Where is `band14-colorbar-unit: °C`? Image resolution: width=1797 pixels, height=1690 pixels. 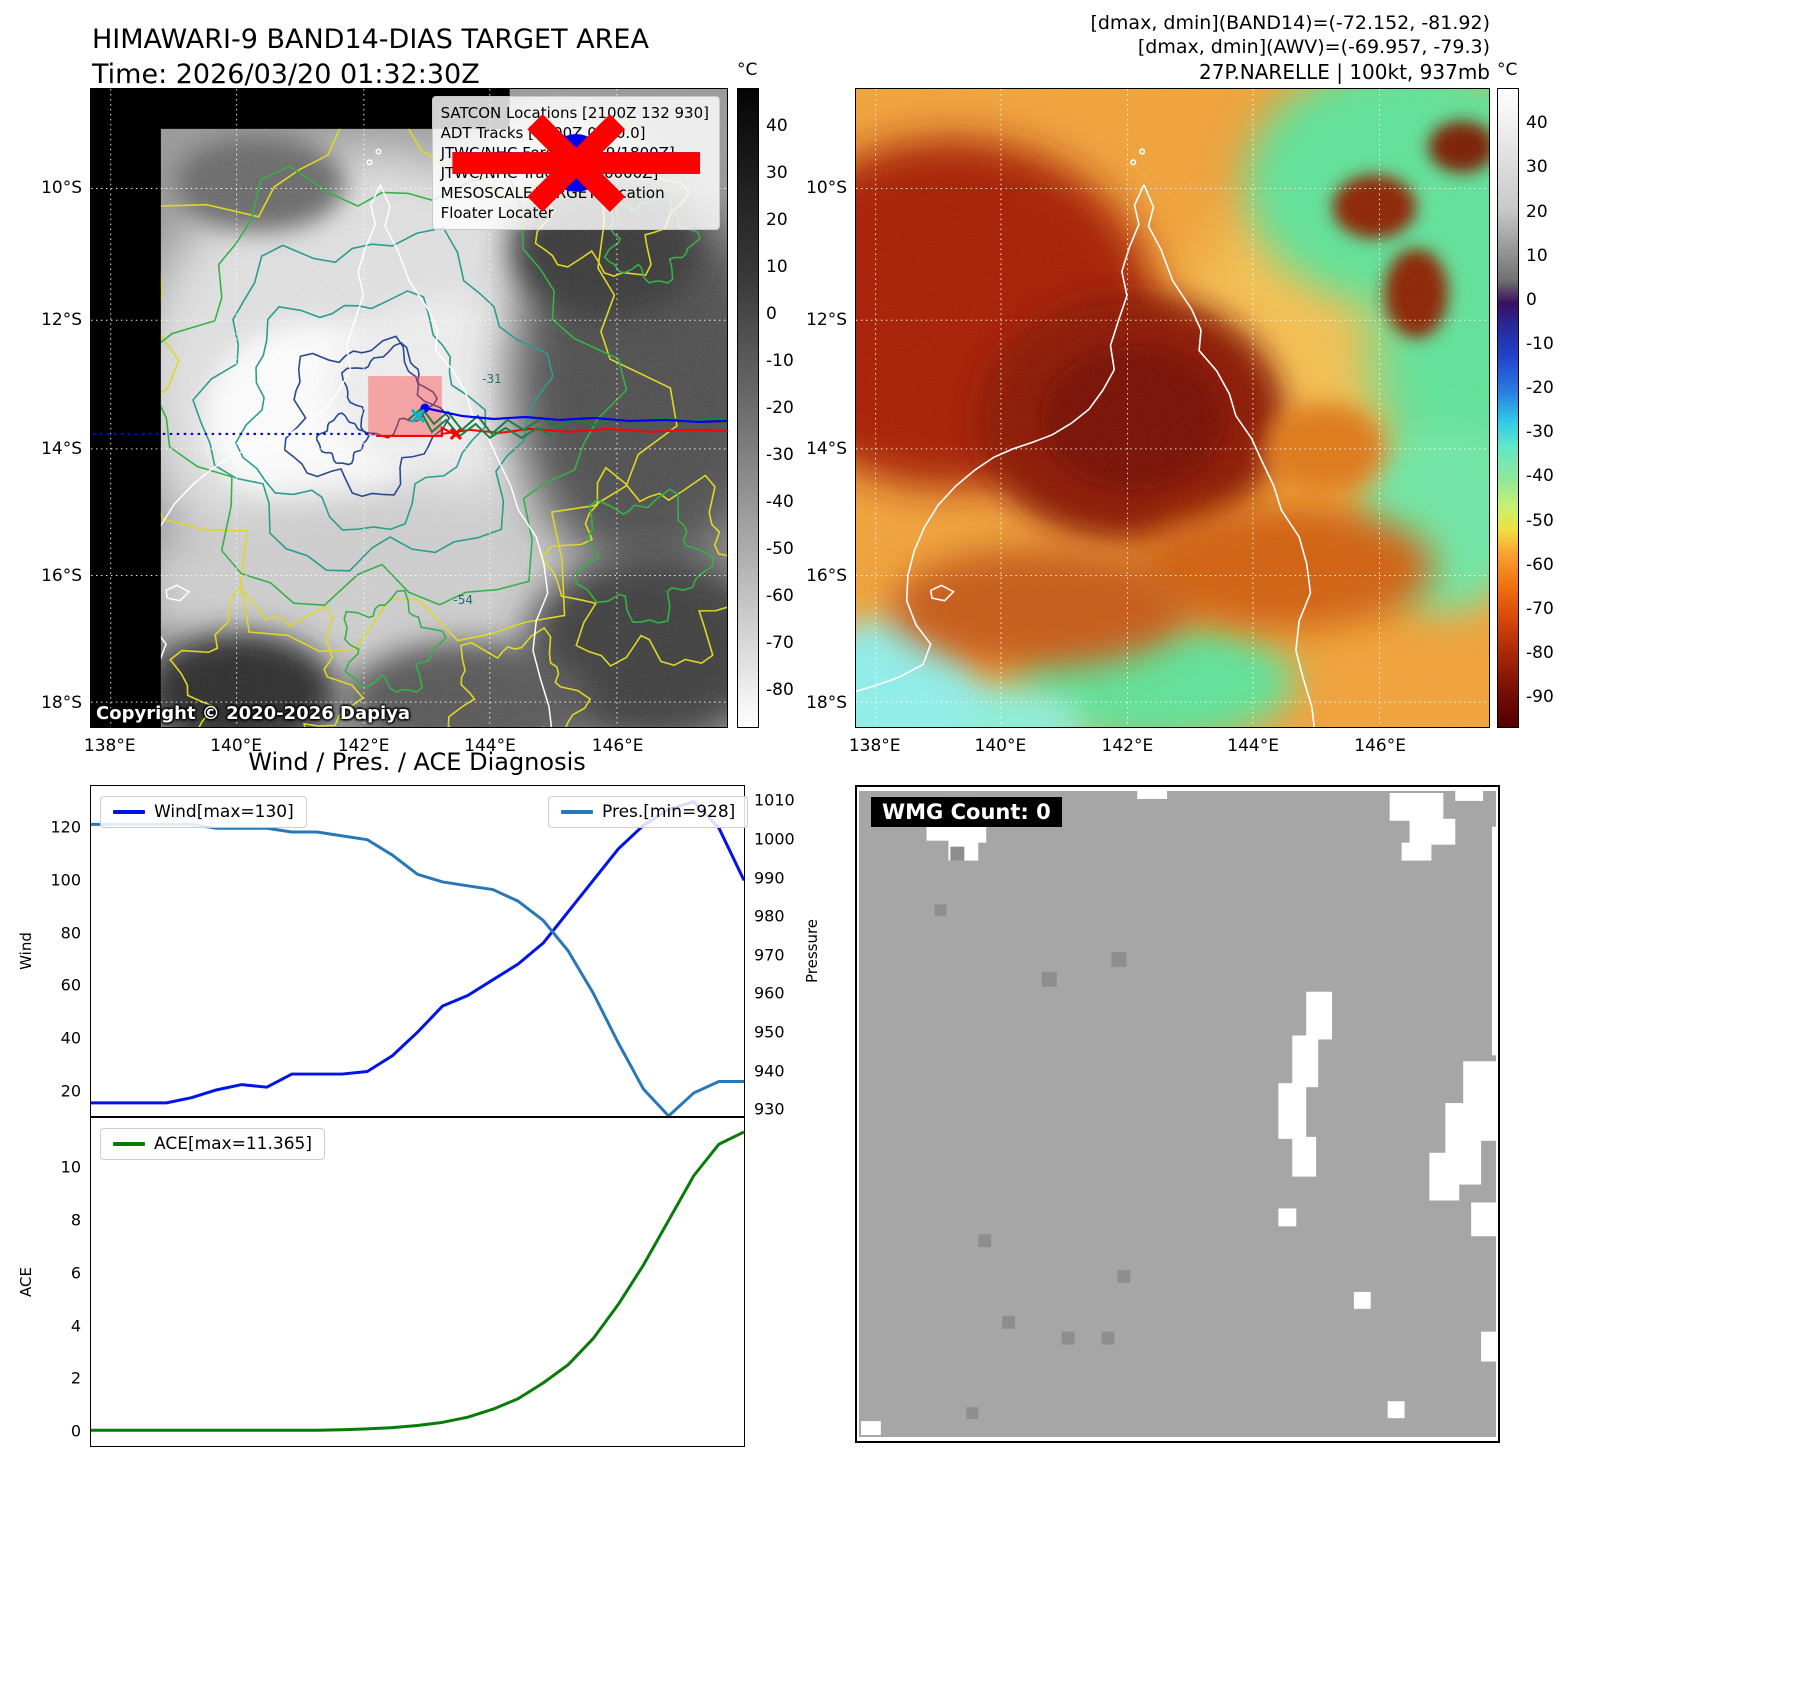 band14-colorbar-unit: °C is located at coordinates (747, 70).